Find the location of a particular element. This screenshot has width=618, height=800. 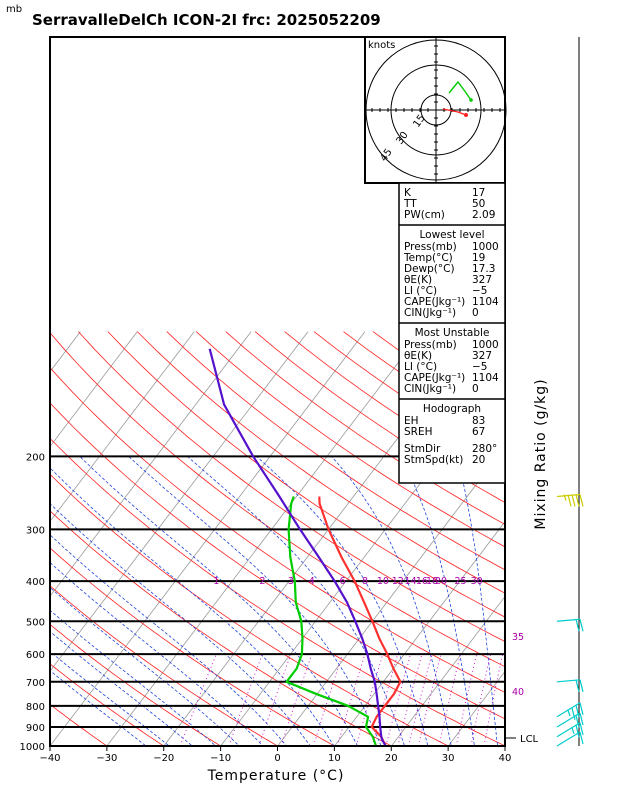

mixing-ratio-label: 6 is located at coordinates (342, 581).